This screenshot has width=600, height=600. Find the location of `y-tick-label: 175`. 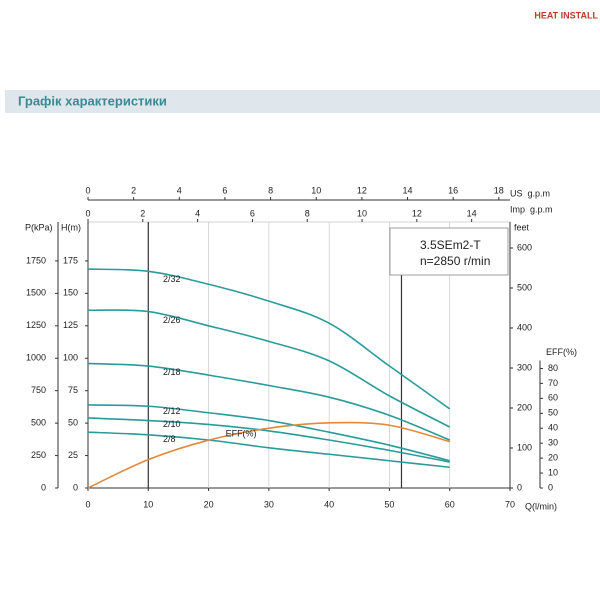

y-tick-label: 175 is located at coordinates (70, 260).